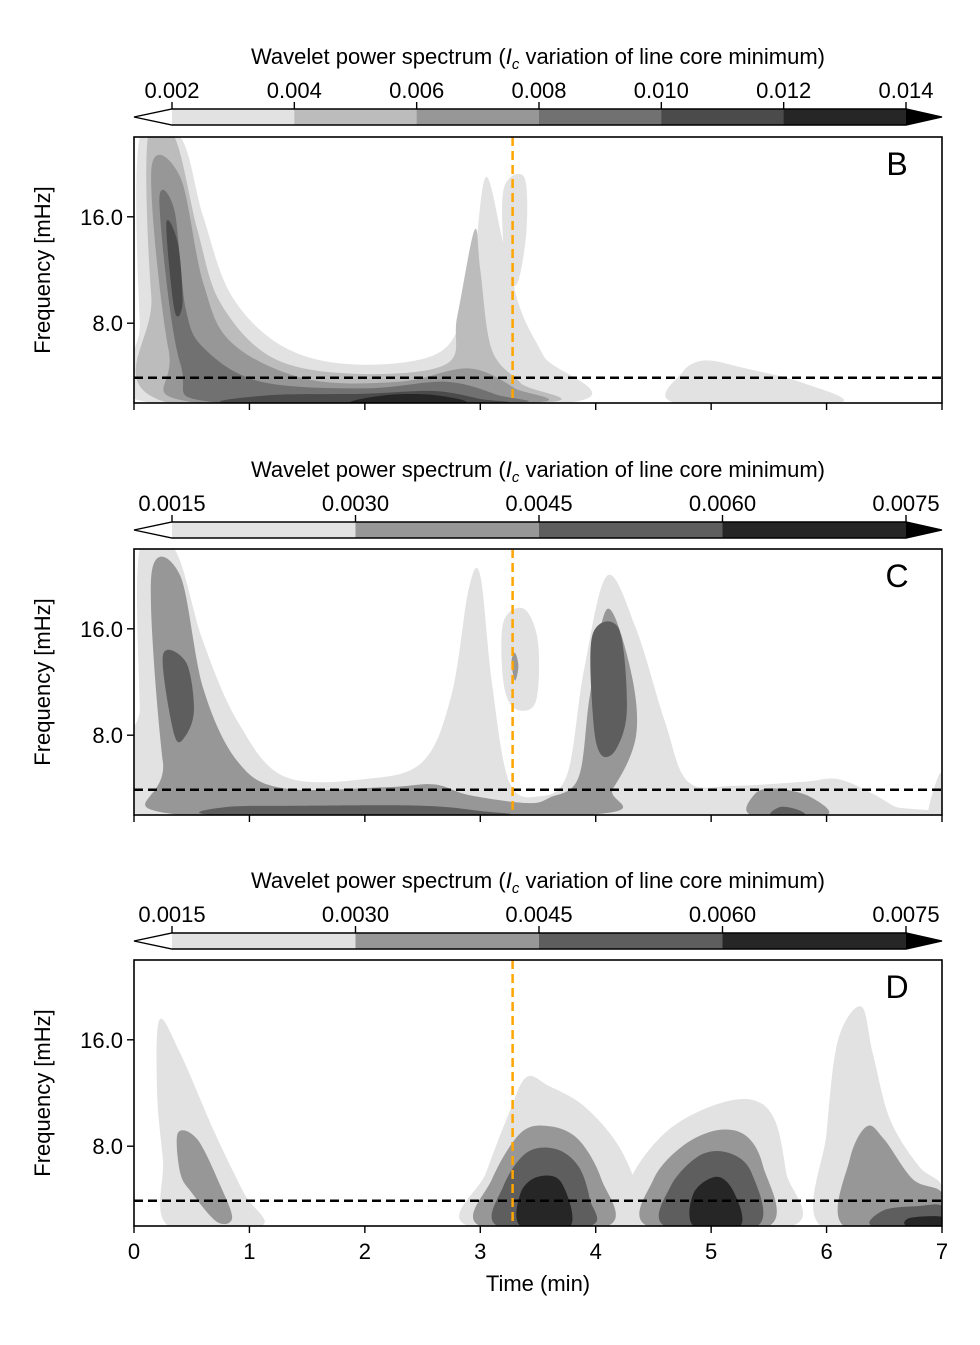 The height and width of the screenshot is (1345, 980). Describe the element at coordinates (134, 1251) in the screenshot. I see `x-tick-label: 0` at that location.